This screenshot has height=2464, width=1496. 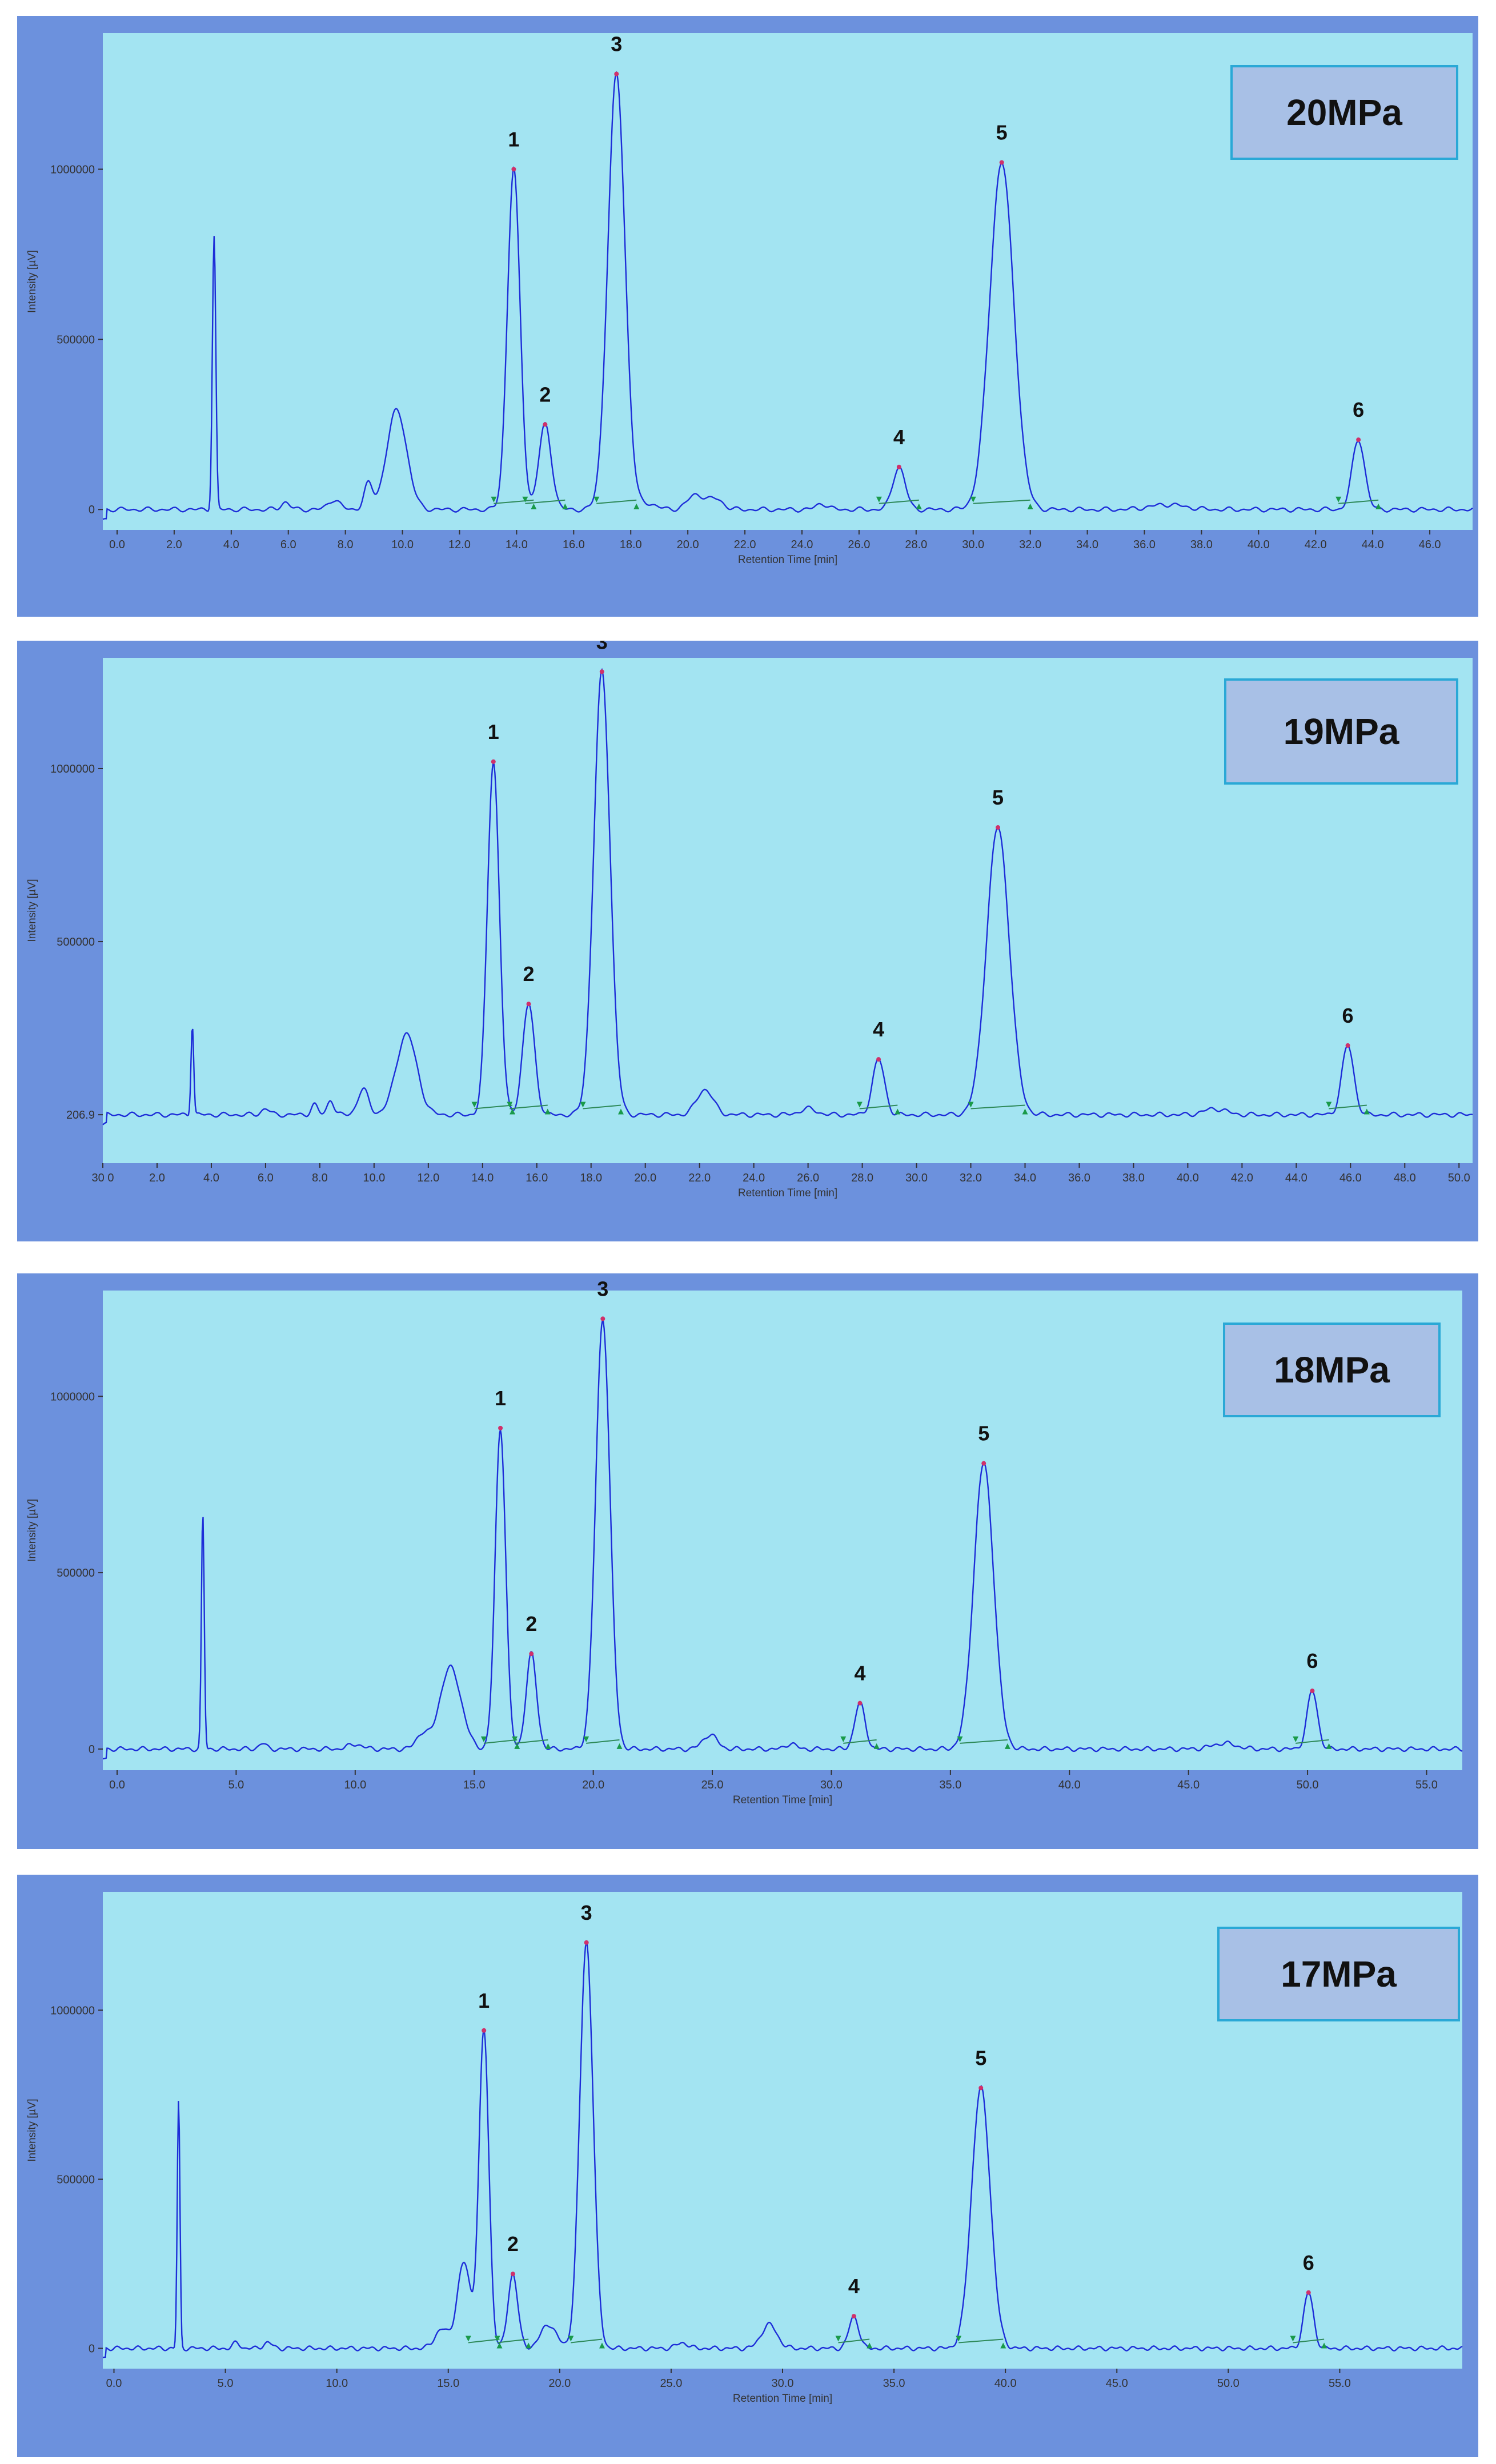 I want to click on pressure-label: 17MPa, so click(x=1339, y=1974).